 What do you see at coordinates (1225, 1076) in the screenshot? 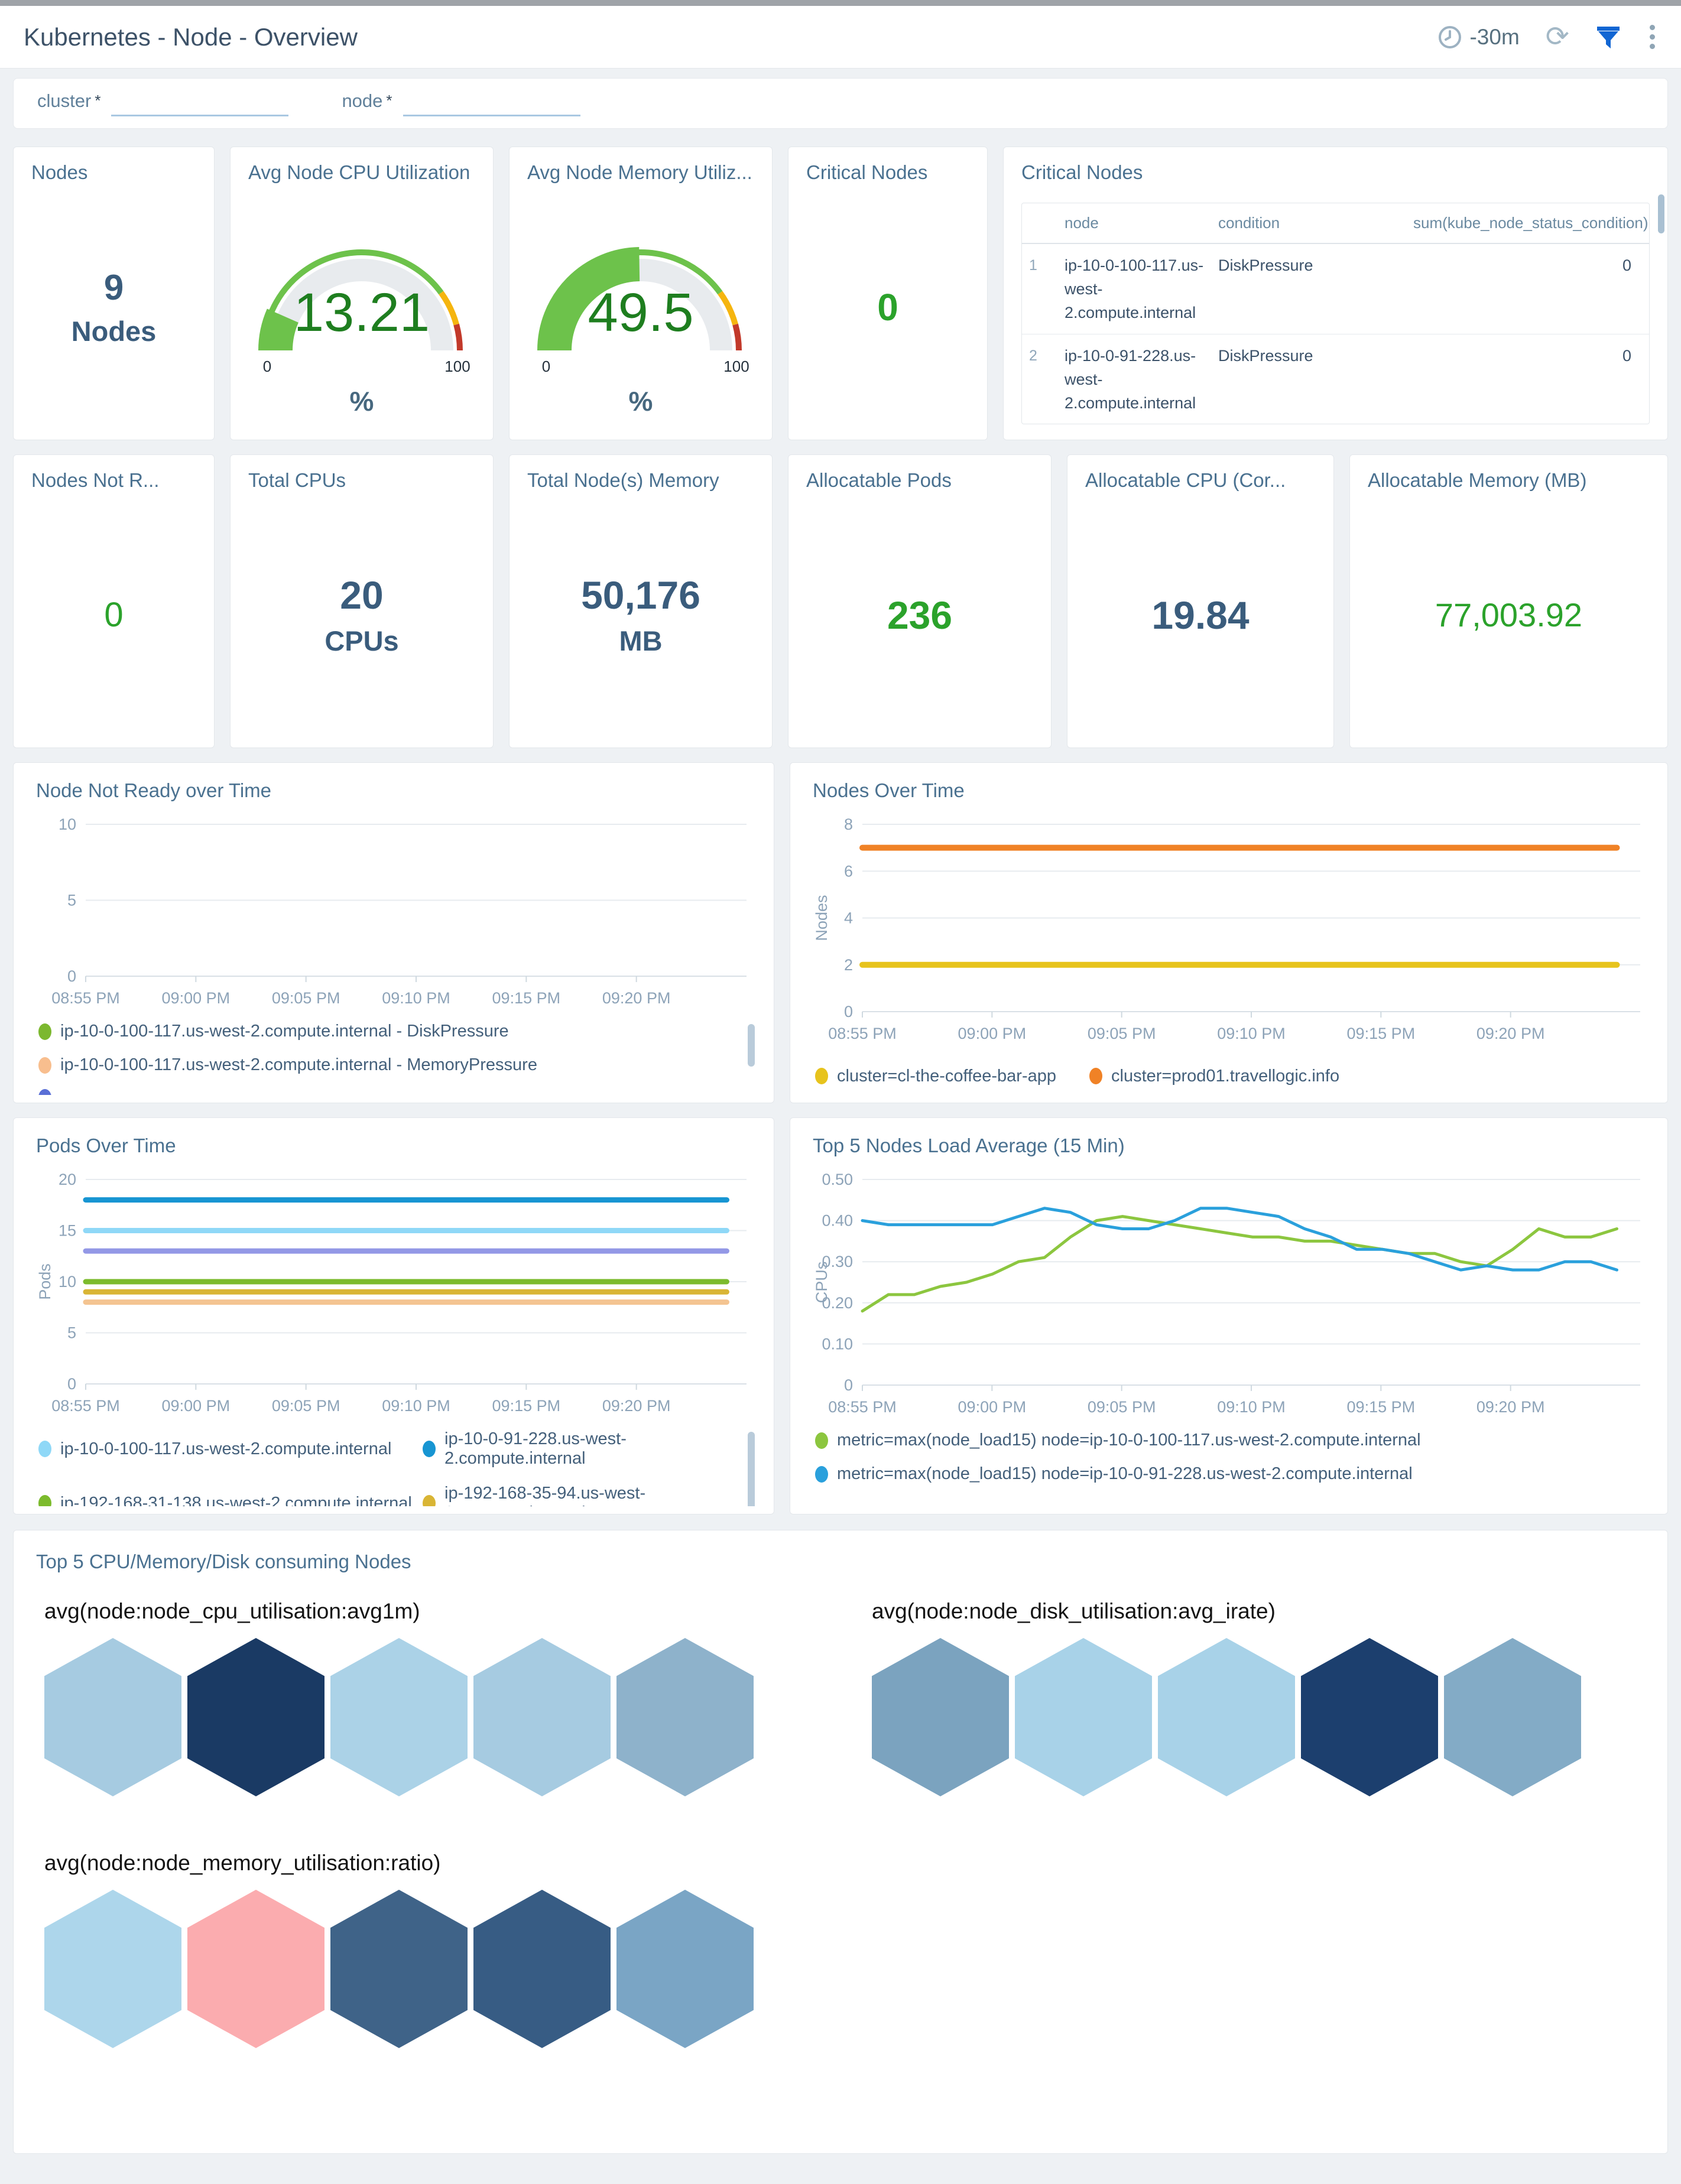
I see `legend-label: cluster=prod01.travellogic.info` at bounding box center [1225, 1076].